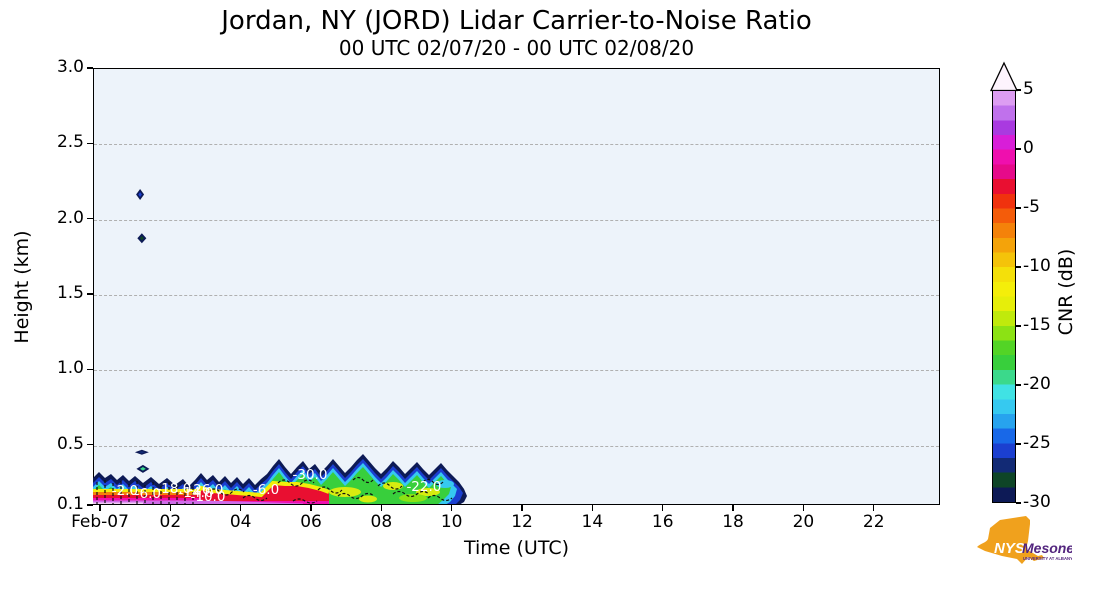 This screenshot has height=600, width=1093. What do you see at coordinates (1037, 325) in the screenshot?
I see `colorbar-tick-label: -15` at bounding box center [1037, 325].